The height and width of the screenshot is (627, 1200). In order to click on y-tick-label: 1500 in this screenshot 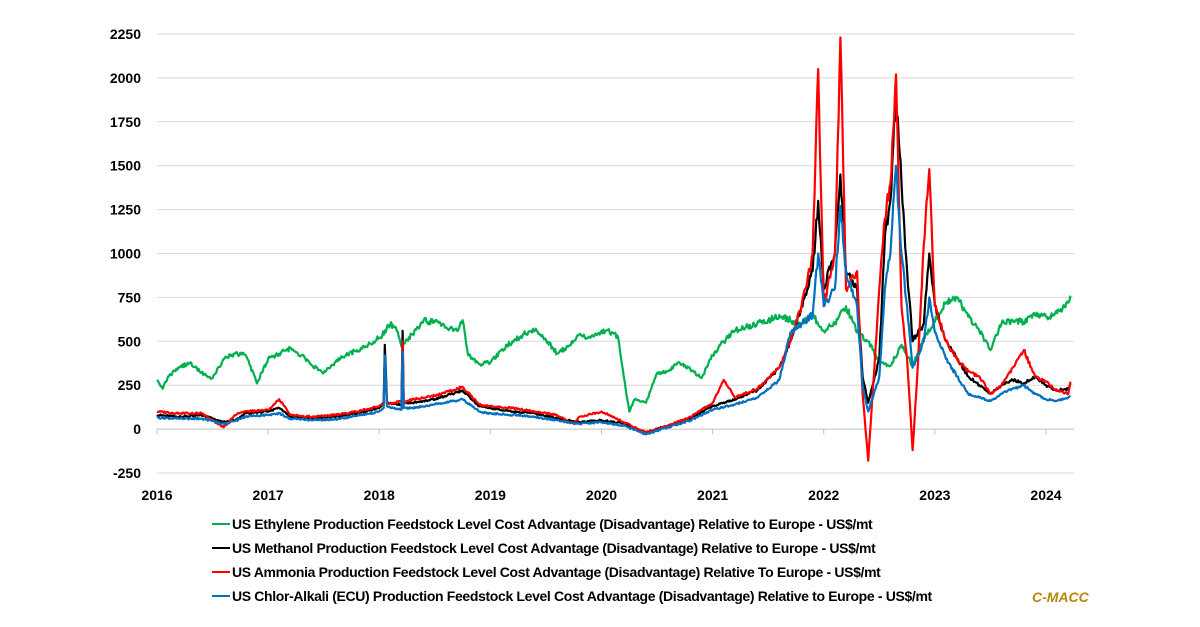, I will do `click(125, 166)`.